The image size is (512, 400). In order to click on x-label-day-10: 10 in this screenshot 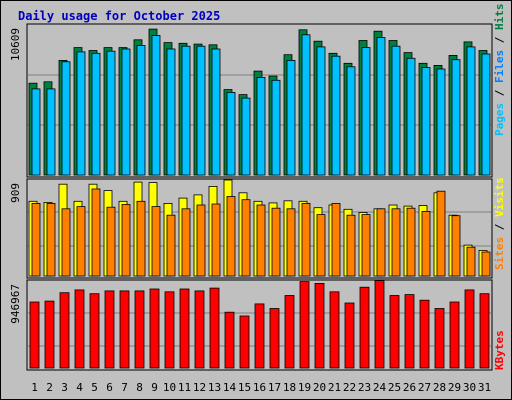, I will do `click(169, 387)`.